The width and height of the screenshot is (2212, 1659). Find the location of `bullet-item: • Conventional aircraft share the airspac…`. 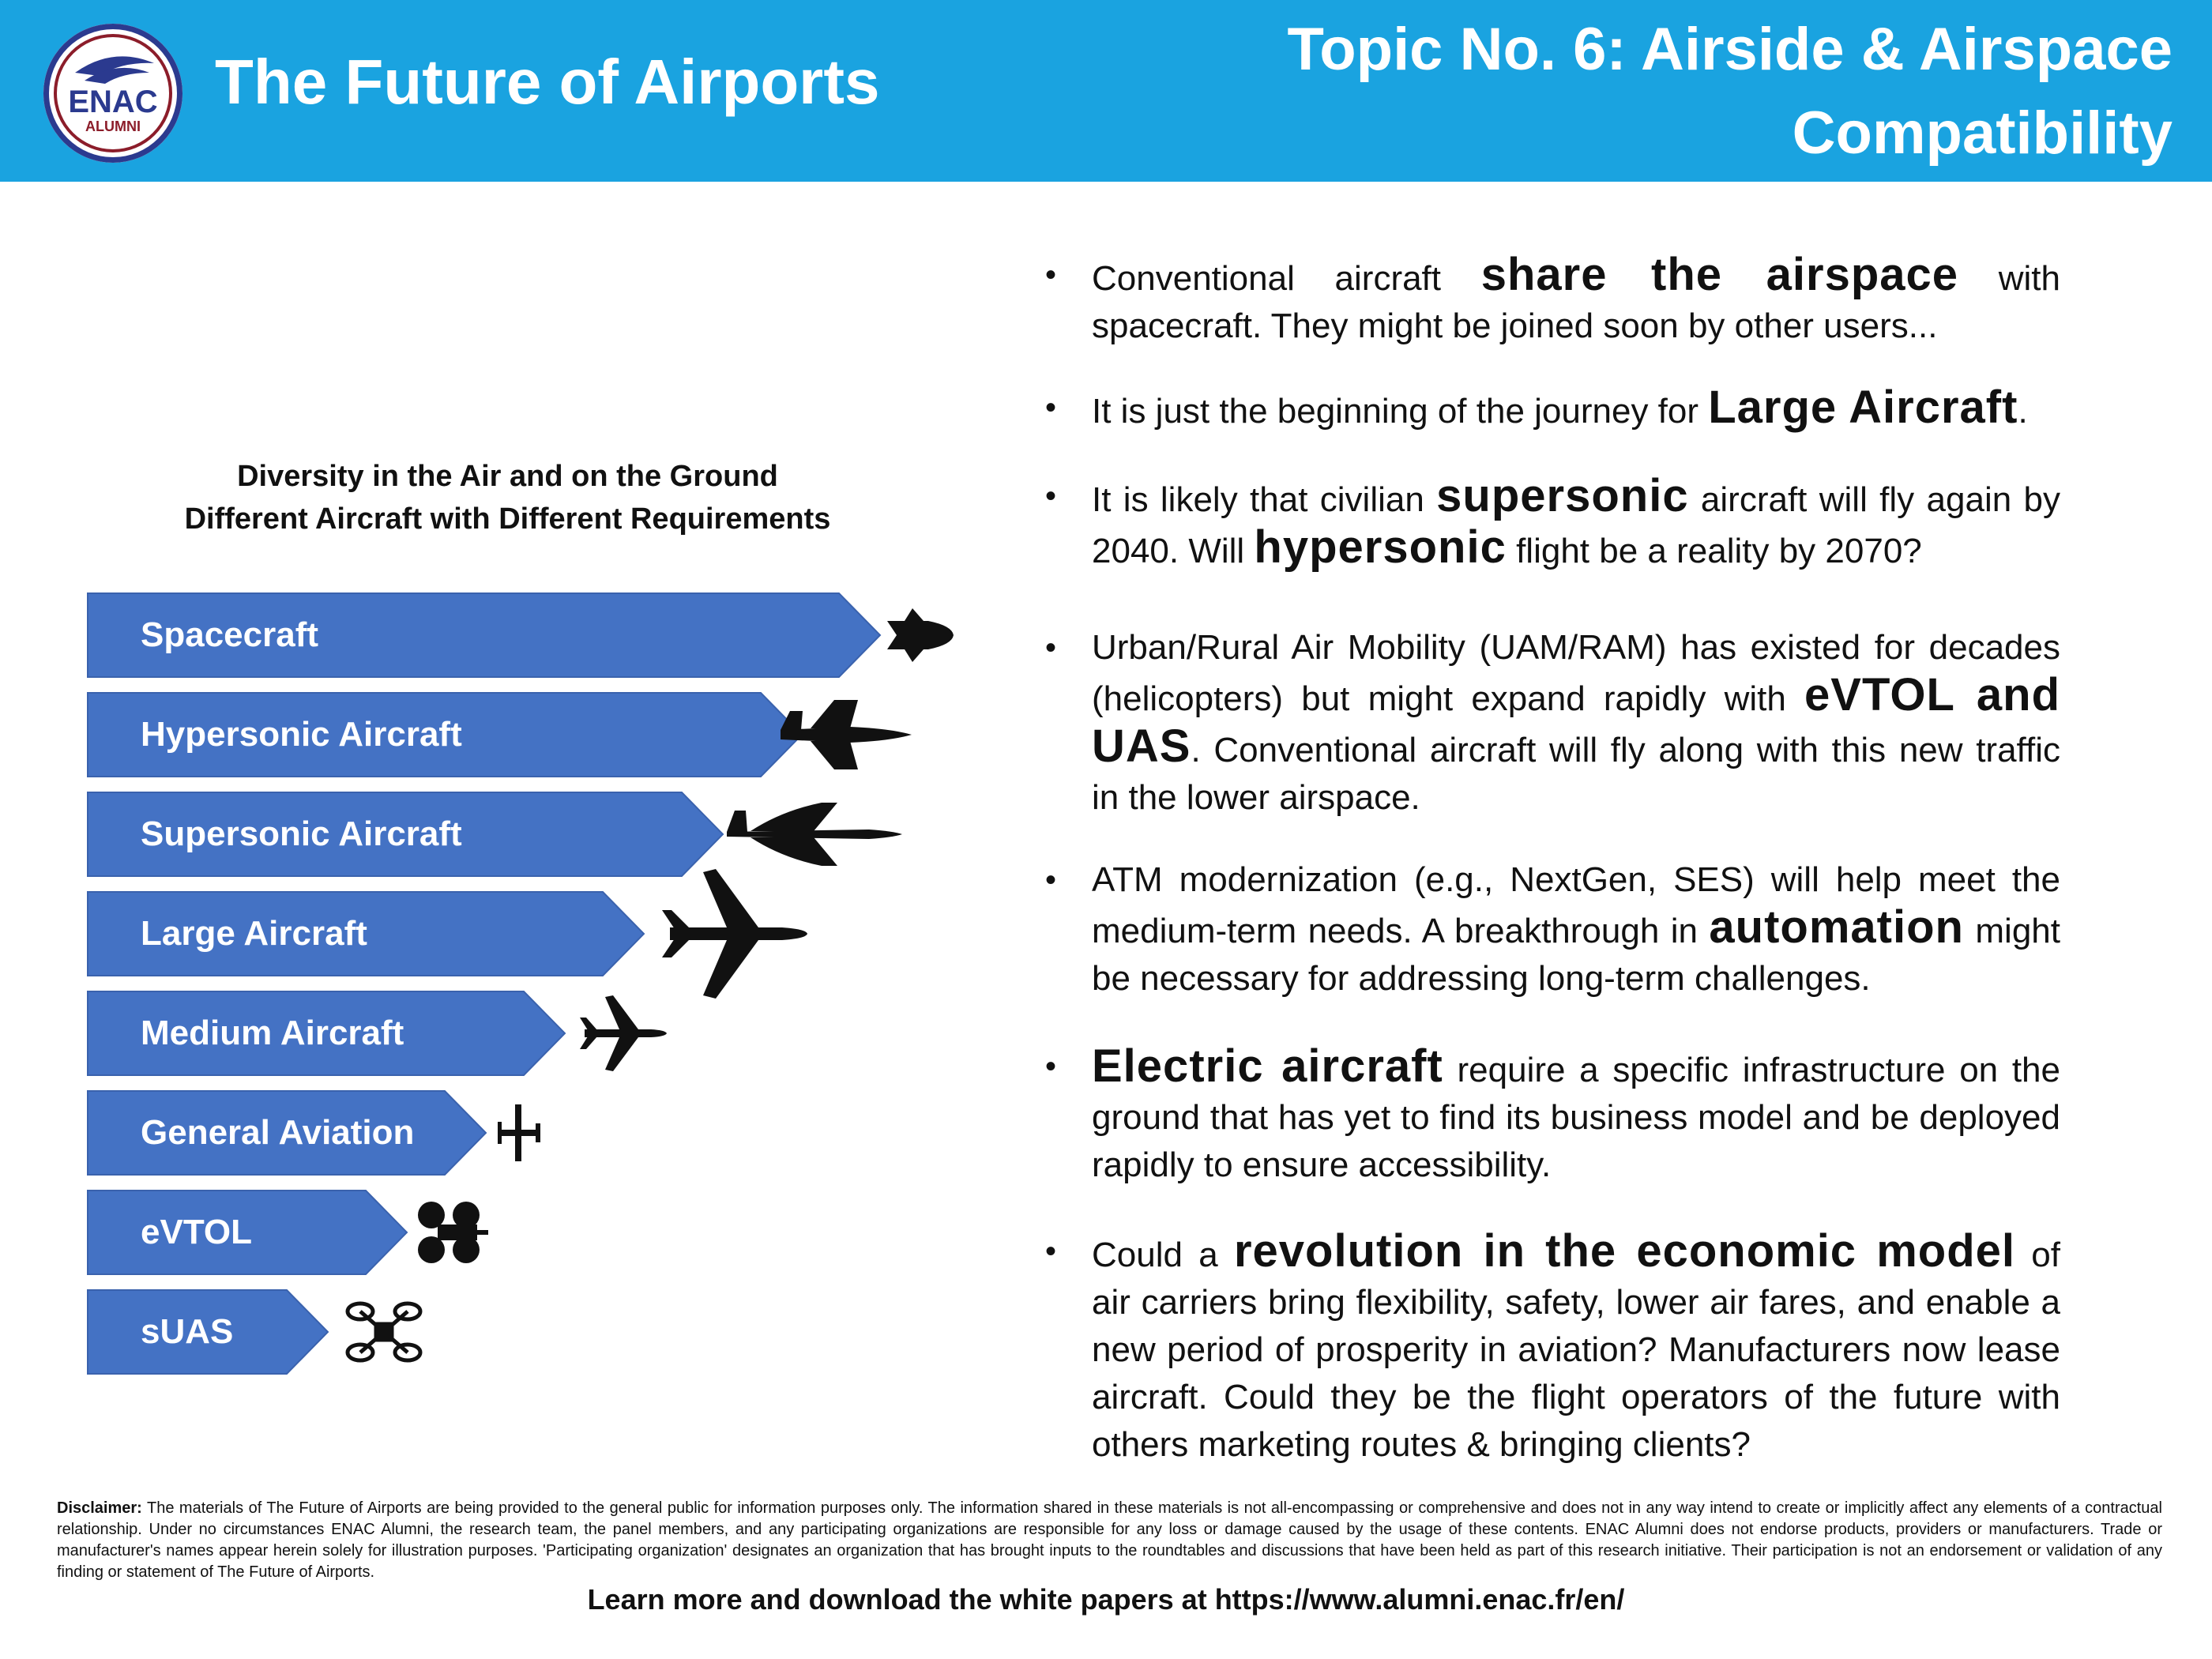

bullet-item: • Conventional aircraft share the airspac… is located at coordinates (1547, 301).